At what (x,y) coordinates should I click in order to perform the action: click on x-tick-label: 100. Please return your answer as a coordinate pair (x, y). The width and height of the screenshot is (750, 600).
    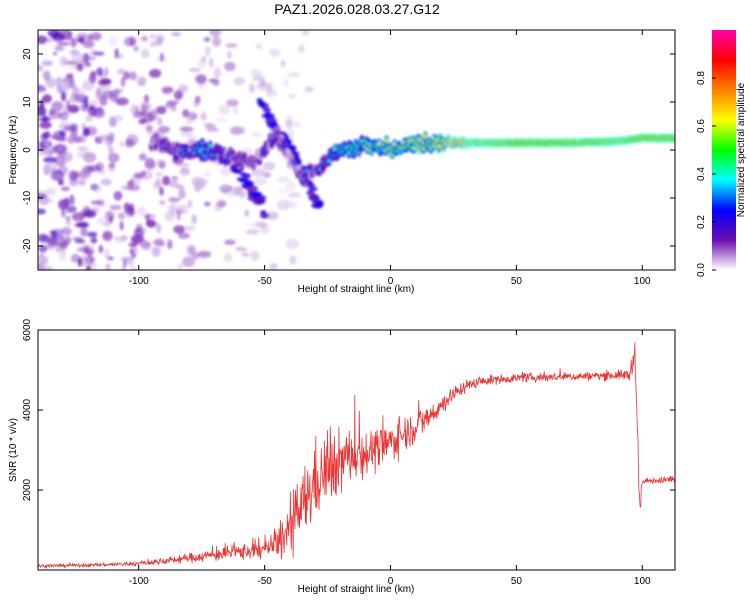
    Looking at the image, I should click on (642, 281).